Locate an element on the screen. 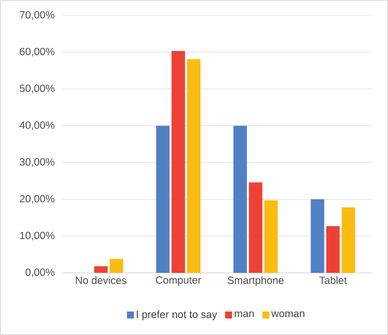  x-tick-label: No devices is located at coordinates (101, 280).